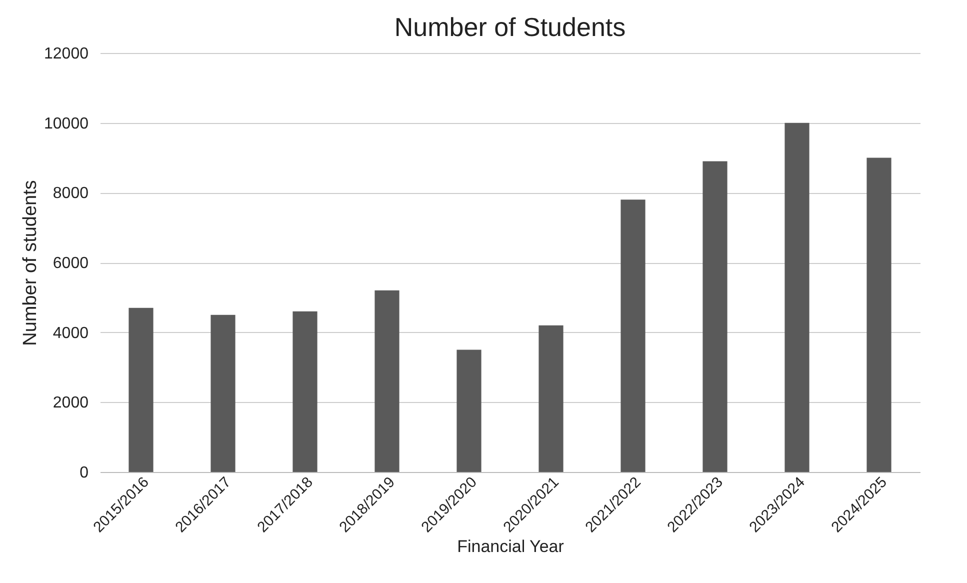 The width and height of the screenshot is (967, 583). I want to click on y-tick-label: 4000, so click(70, 333).